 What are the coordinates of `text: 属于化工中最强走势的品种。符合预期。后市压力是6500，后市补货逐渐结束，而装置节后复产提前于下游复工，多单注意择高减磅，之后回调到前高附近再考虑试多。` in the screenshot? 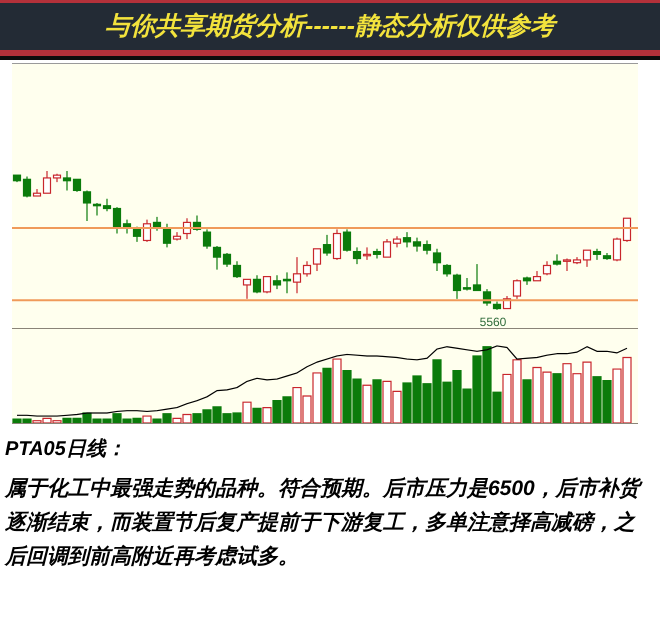 It's located at (324, 523).